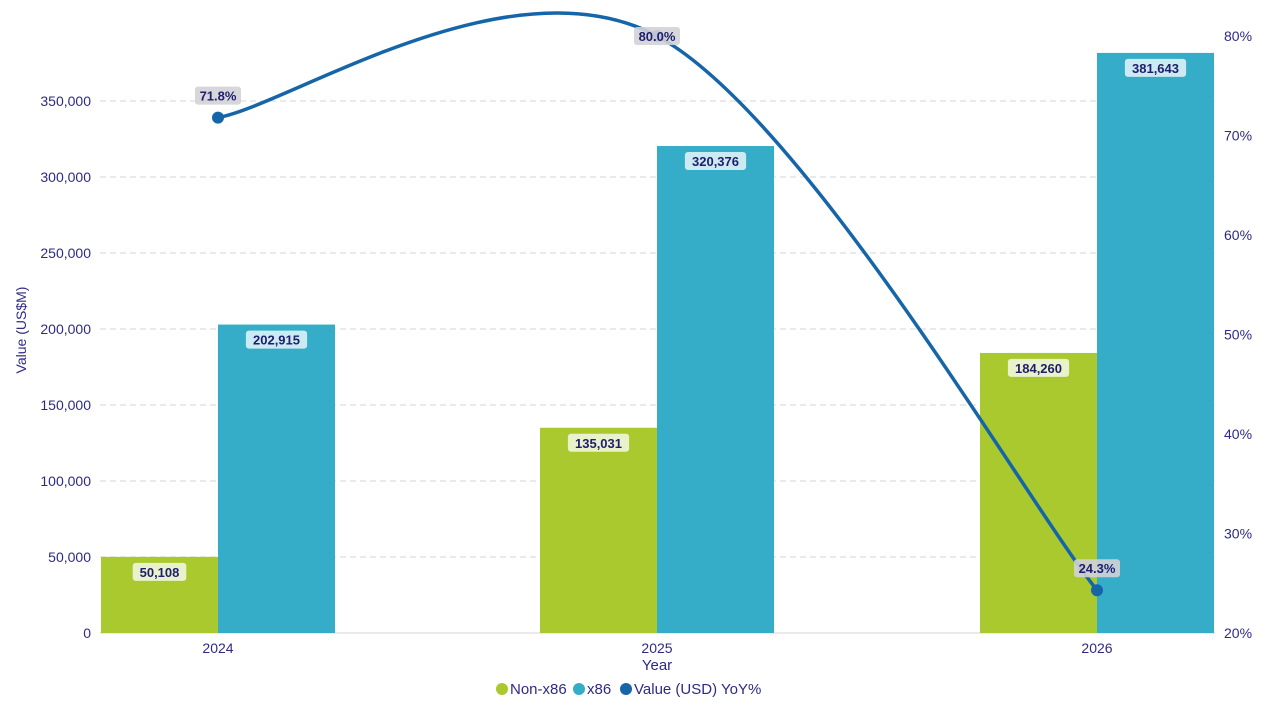 The width and height of the screenshot is (1280, 725). Describe the element at coordinates (65, 481) in the screenshot. I see `y-tick-label: 100,000` at that location.